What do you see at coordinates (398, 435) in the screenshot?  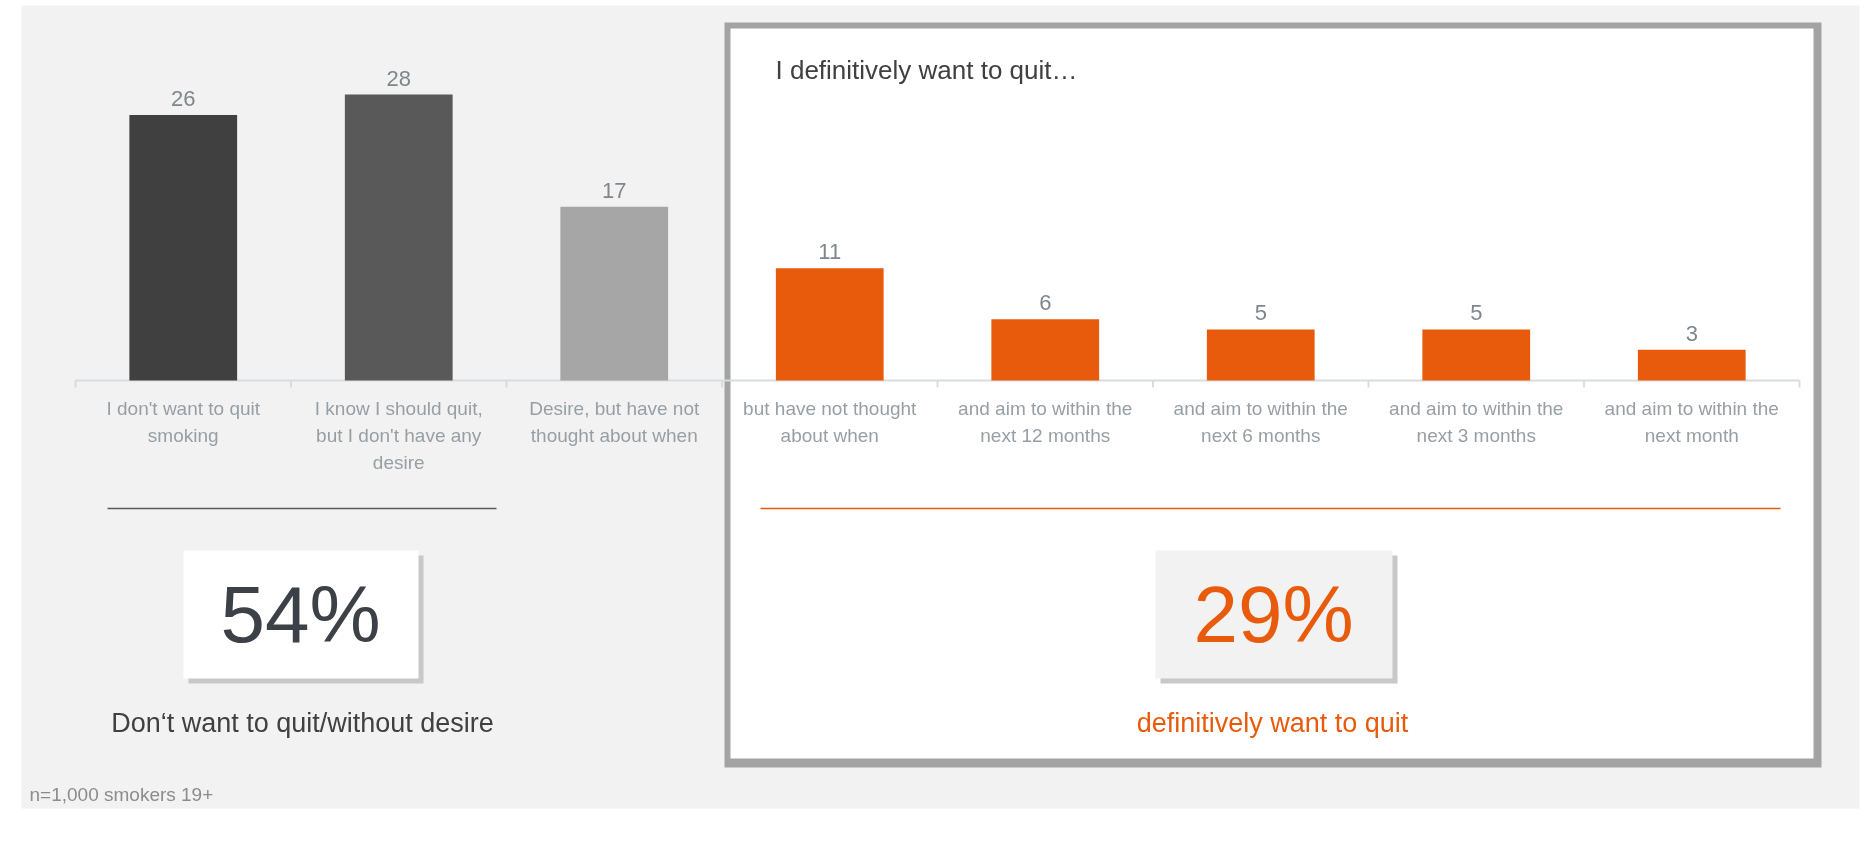 I see `x-tick-label: I know I should quit, but I don't have any desire` at bounding box center [398, 435].